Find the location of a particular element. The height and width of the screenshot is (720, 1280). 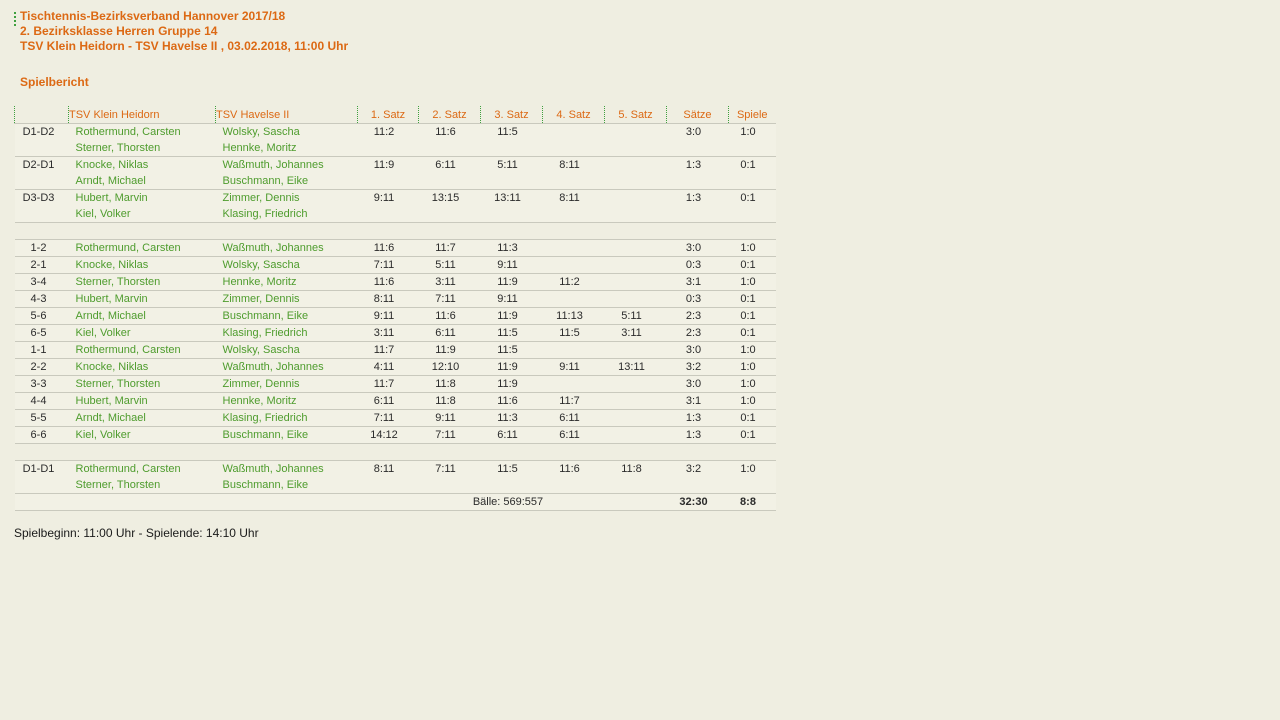

set3-score: 11:3 is located at coordinates (507, 248).